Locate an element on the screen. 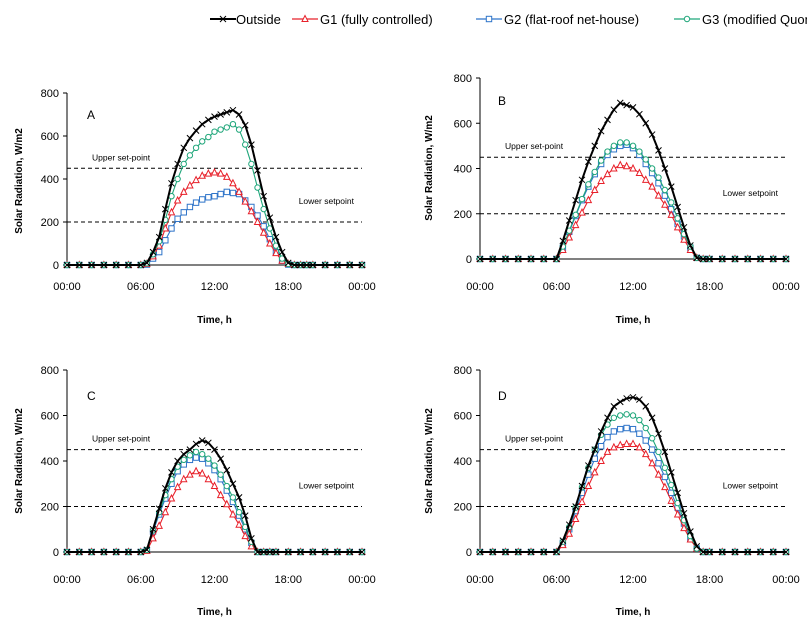  panel-letter: D is located at coordinates (502, 396).